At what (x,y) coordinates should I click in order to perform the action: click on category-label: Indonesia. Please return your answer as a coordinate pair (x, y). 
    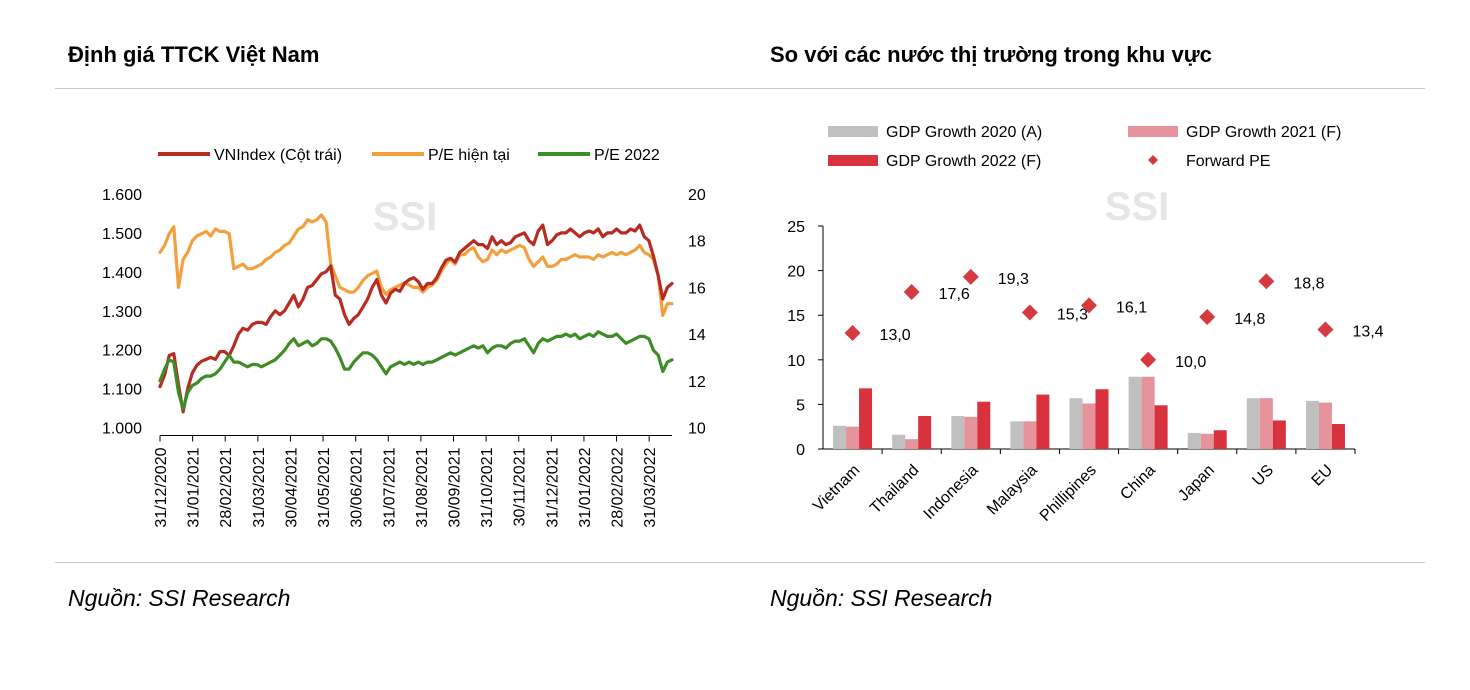
    Looking at the image, I should click on (951, 492).